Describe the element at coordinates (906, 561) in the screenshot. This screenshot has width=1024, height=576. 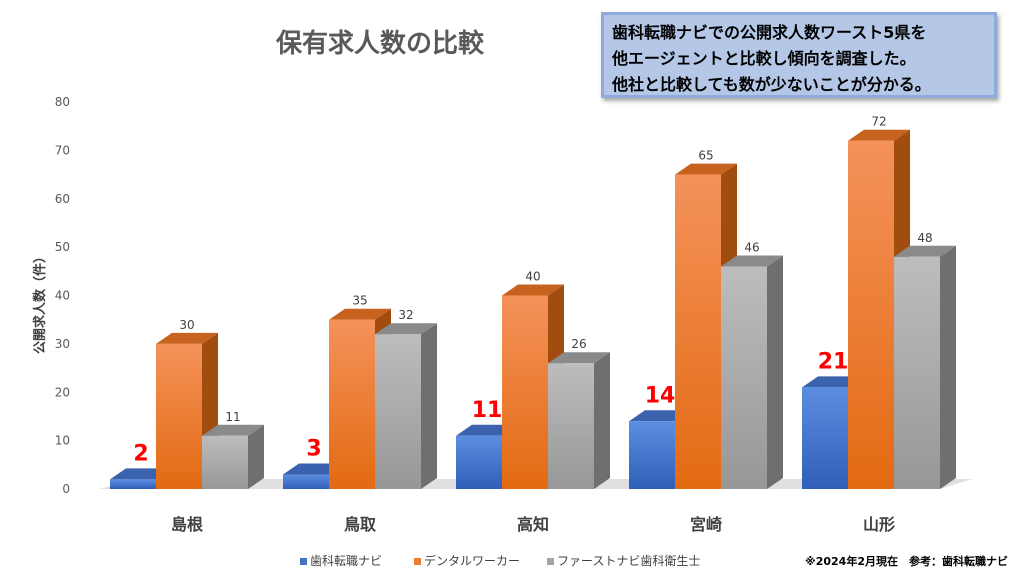
I see `source-note: ※2024年2月現在 参考：歯科転職ナビ` at that location.